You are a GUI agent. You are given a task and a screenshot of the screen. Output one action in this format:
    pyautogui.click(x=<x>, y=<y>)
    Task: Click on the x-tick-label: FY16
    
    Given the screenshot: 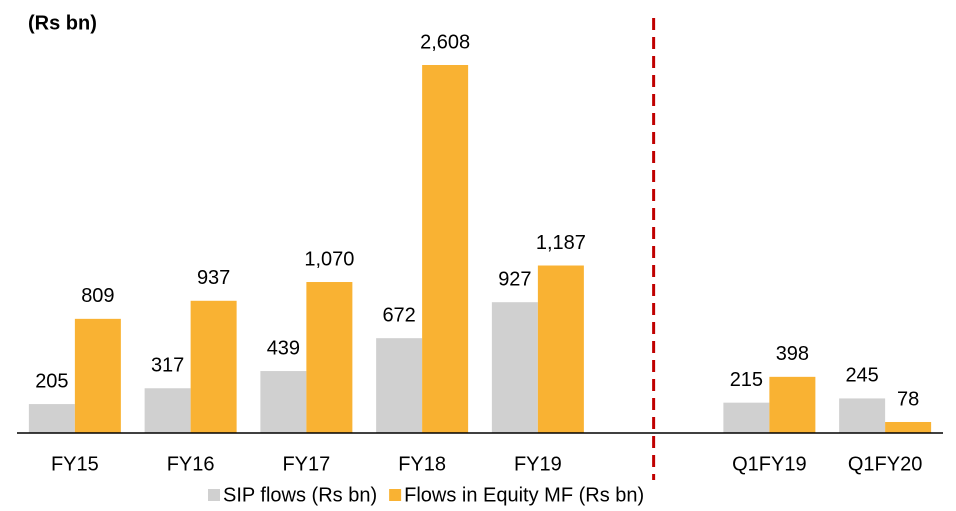 What is the action you would take?
    pyautogui.click(x=191, y=464)
    